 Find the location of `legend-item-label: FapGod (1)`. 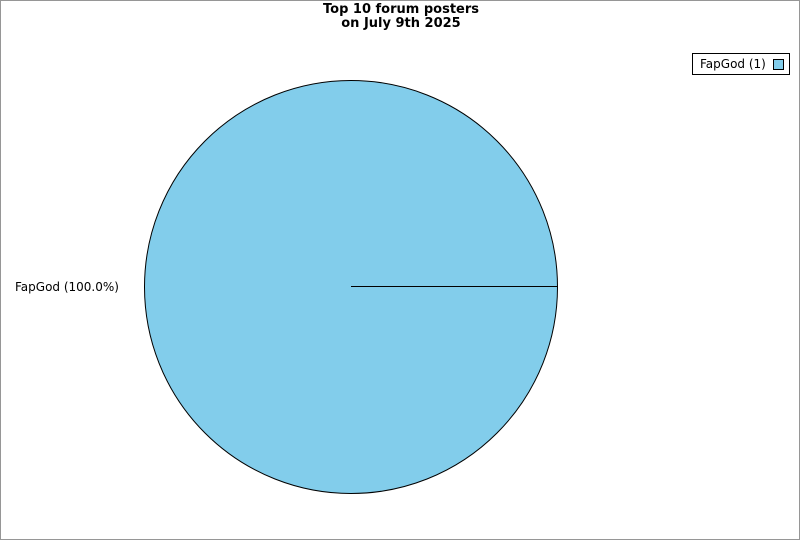

legend-item-label: FapGod (1) is located at coordinates (733, 64).